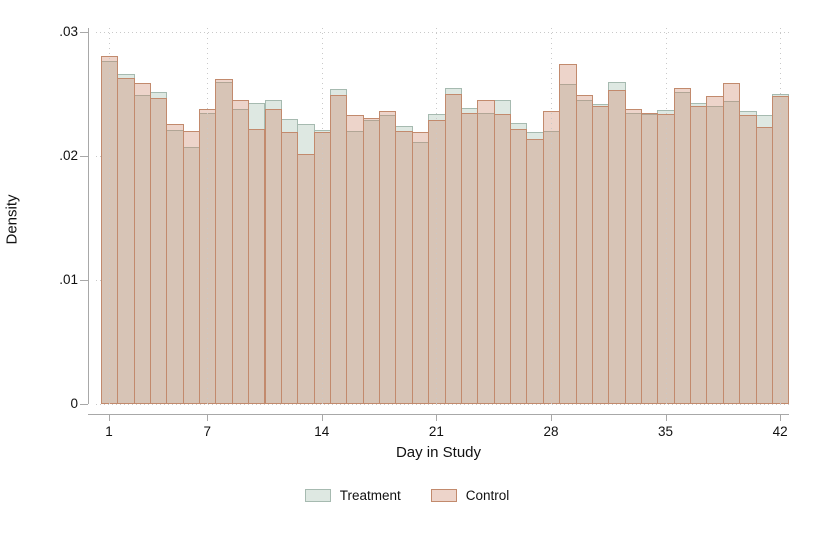 The height and width of the screenshot is (543, 814). What do you see at coordinates (436, 431) in the screenshot?
I see `x-tick-label: 21` at bounding box center [436, 431].